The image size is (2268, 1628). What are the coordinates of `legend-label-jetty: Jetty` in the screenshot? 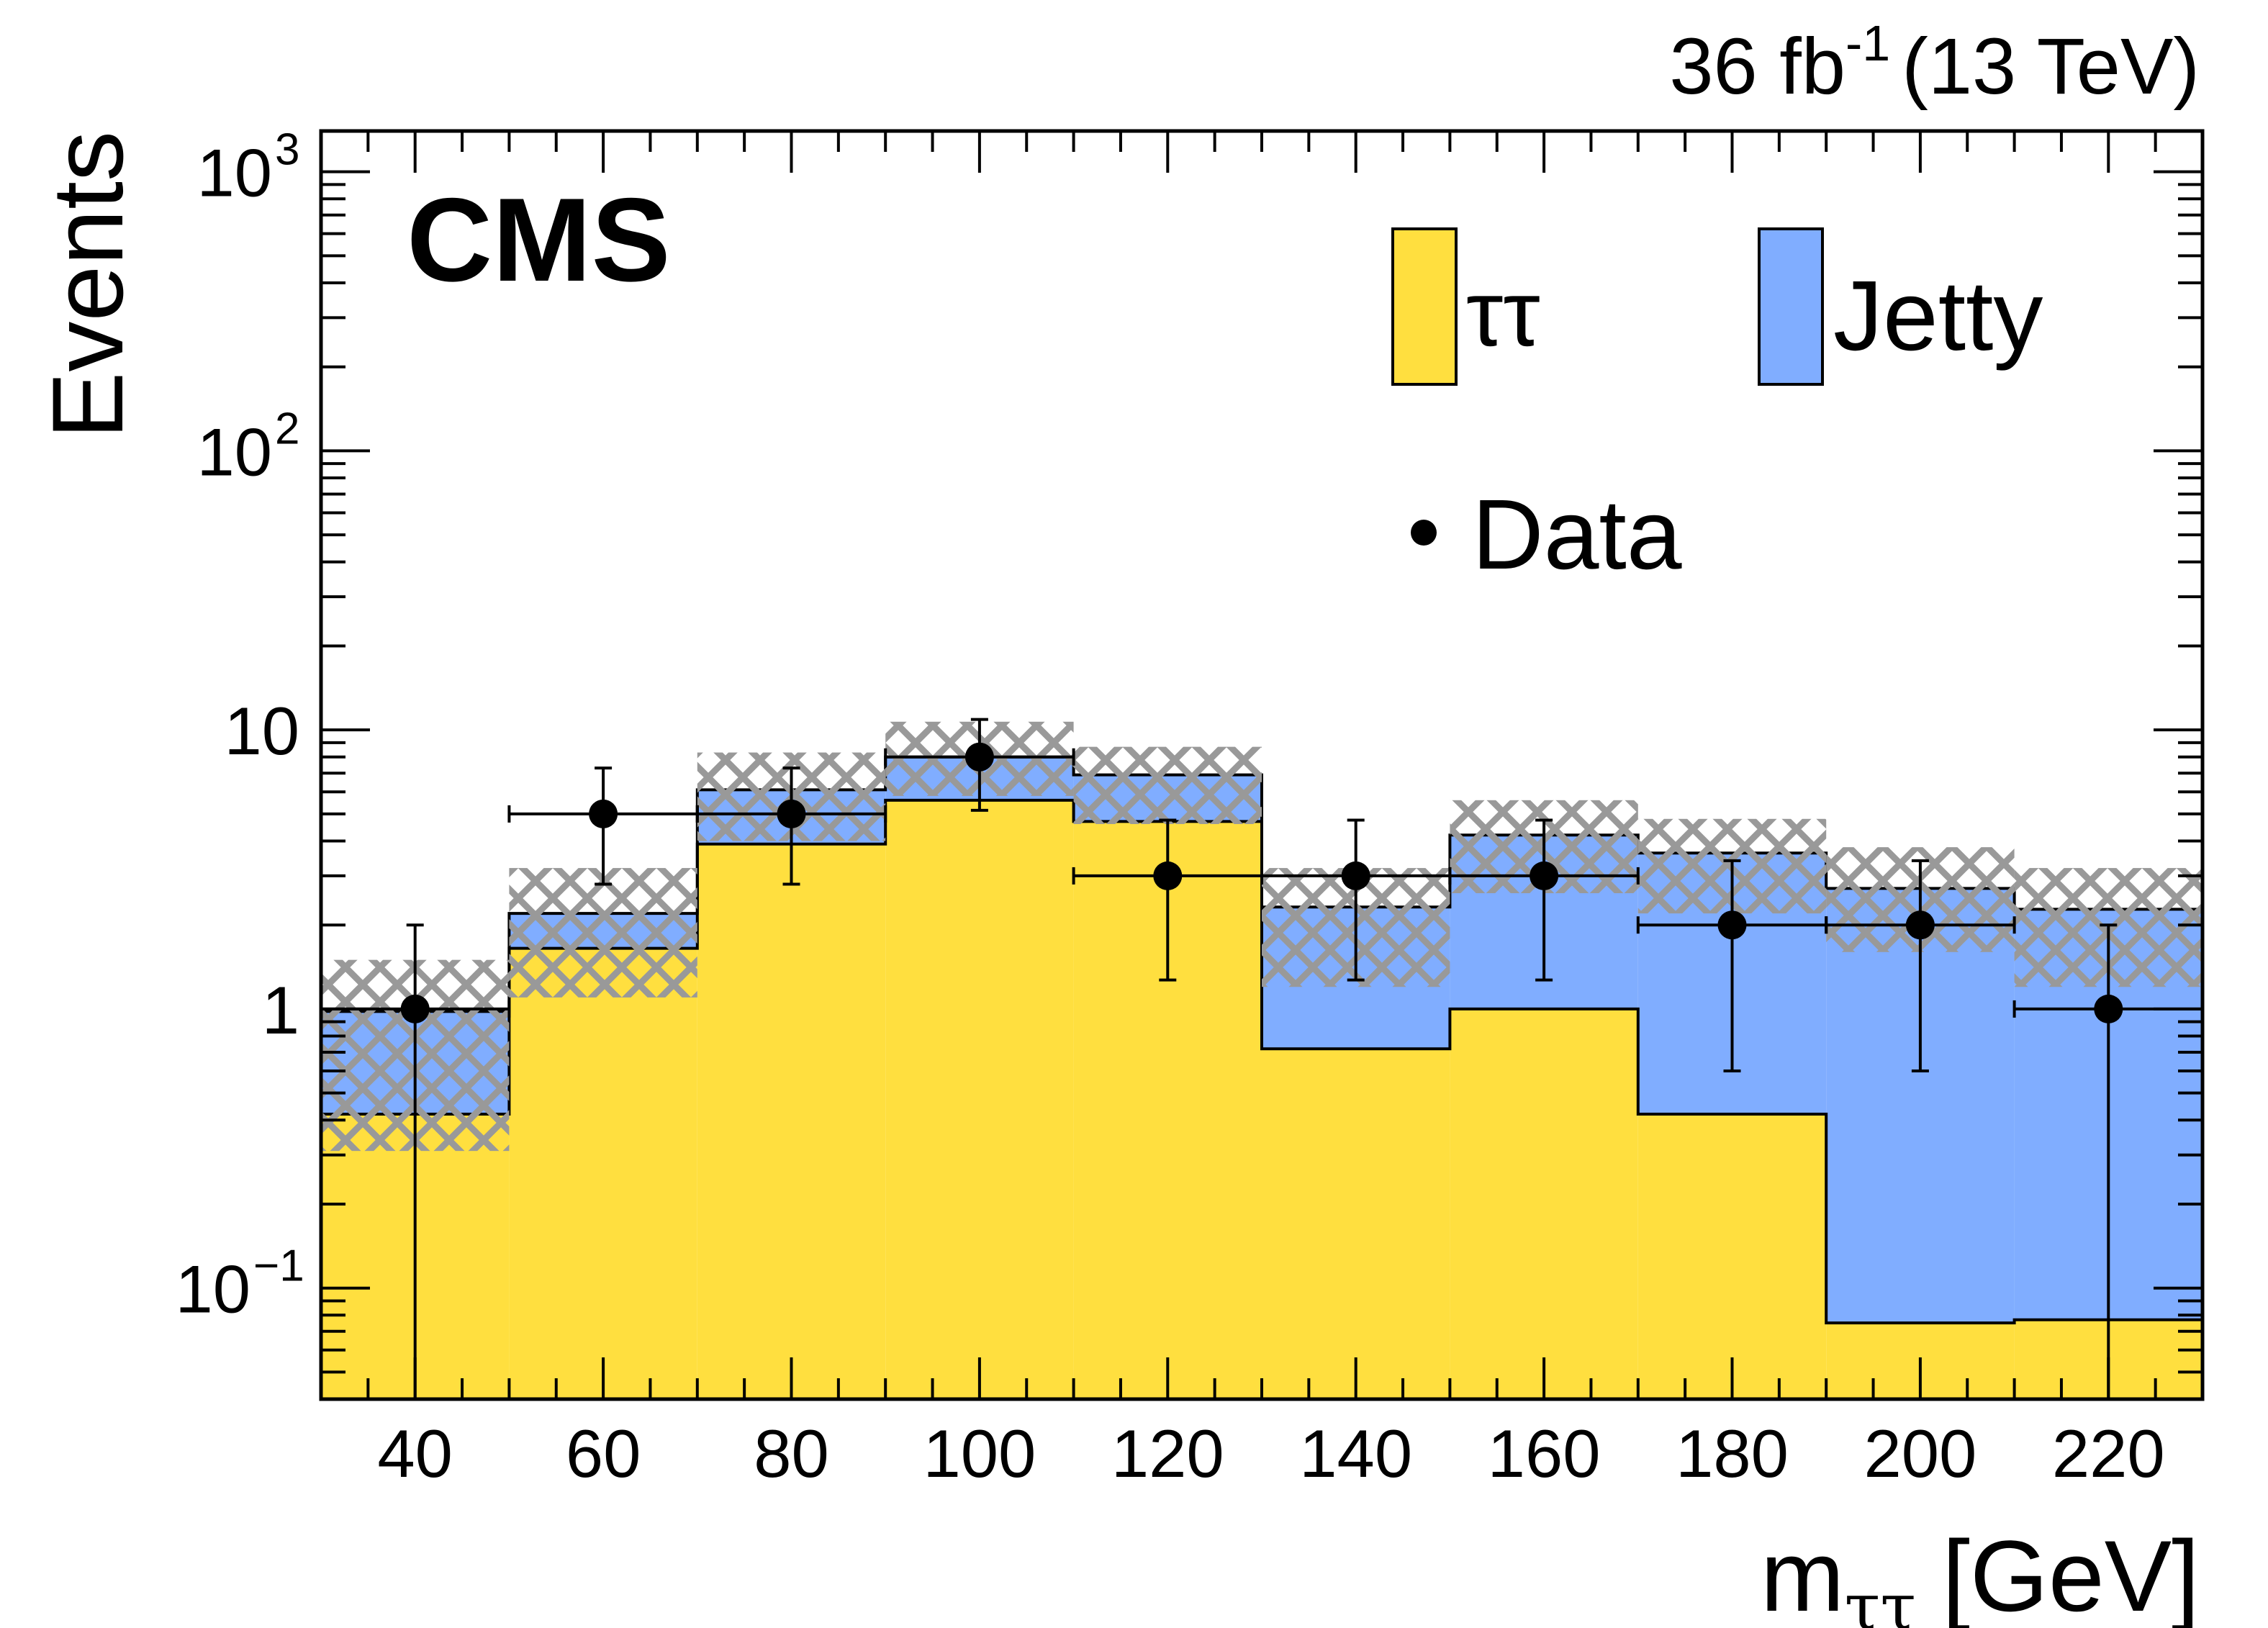 It's located at (1938, 316).